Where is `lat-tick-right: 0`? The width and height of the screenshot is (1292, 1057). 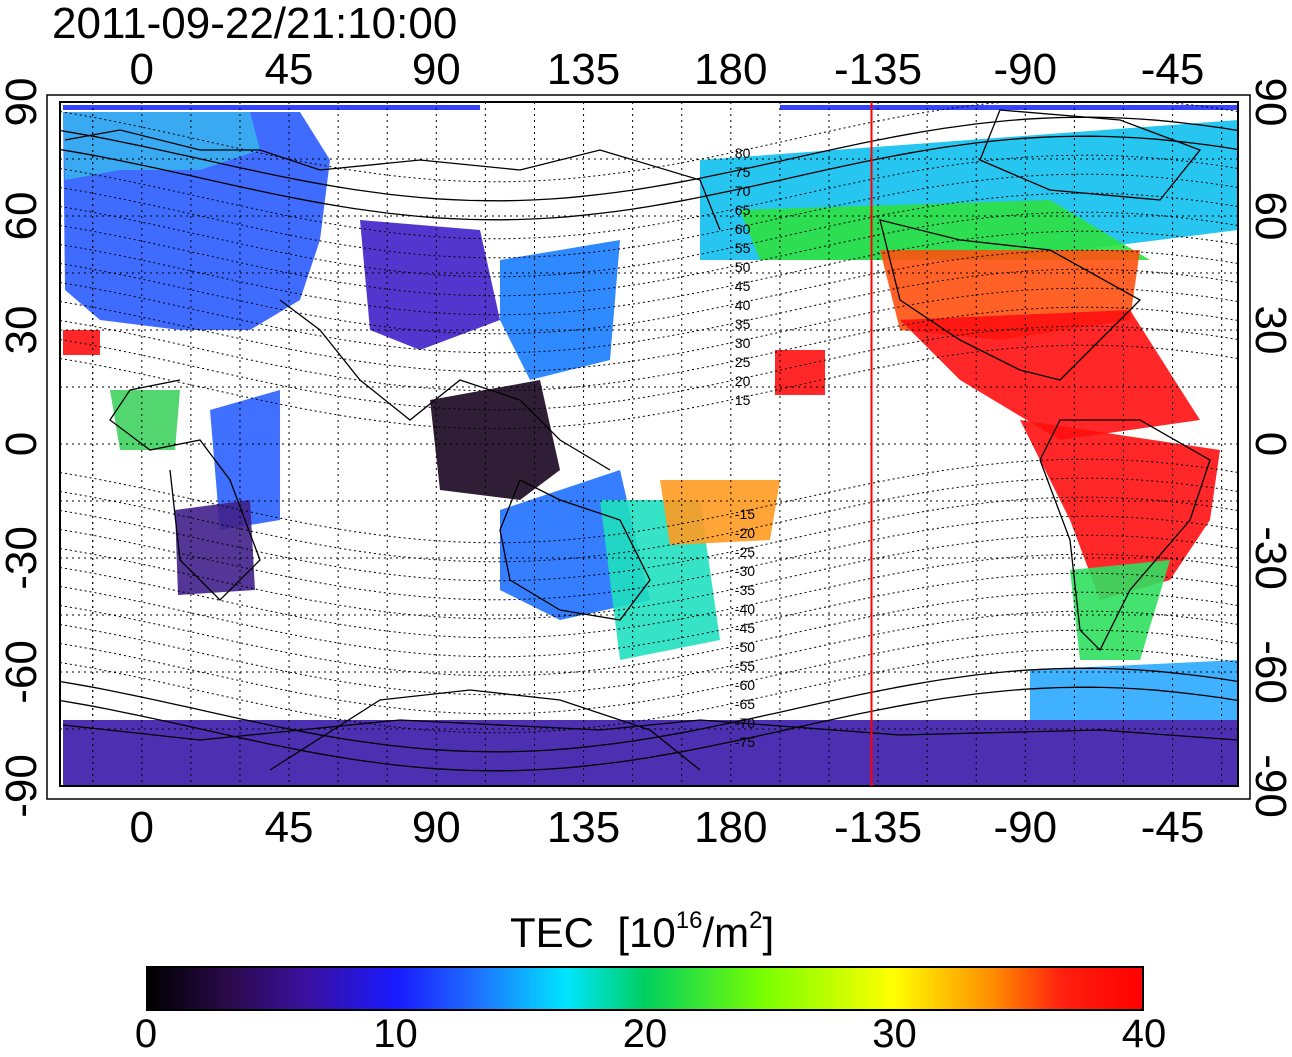
lat-tick-right: 0 is located at coordinates (1269, 444).